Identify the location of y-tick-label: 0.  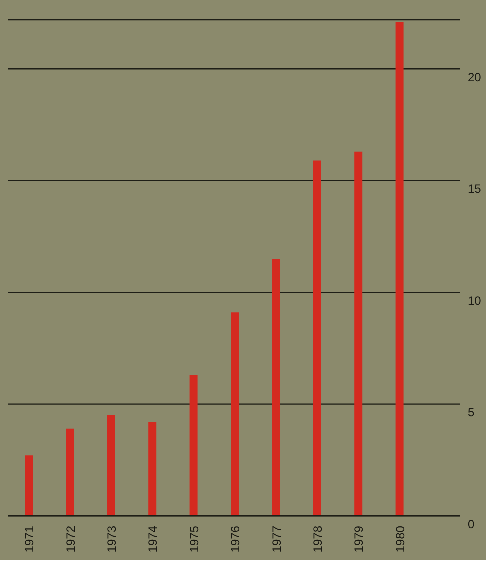
(471, 524).